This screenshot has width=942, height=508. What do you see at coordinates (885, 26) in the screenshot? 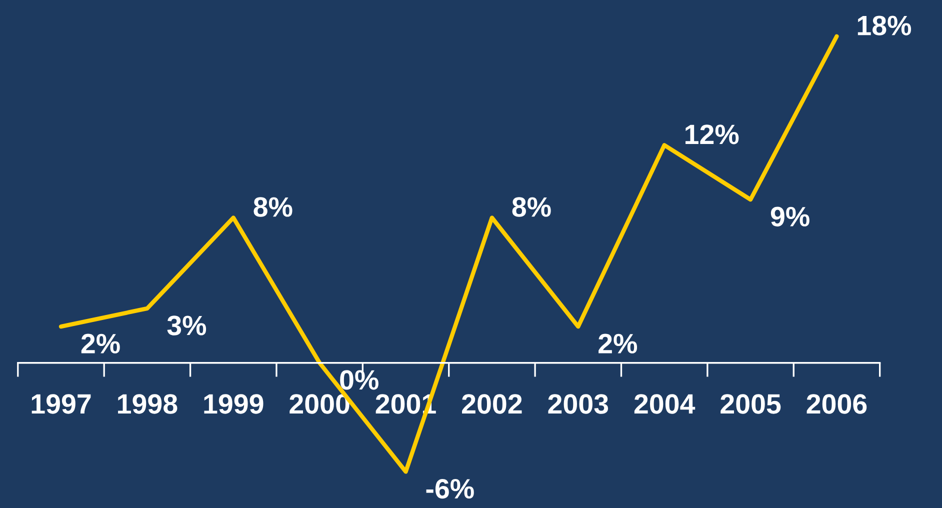
I see `data-label: 18%` at bounding box center [885, 26].